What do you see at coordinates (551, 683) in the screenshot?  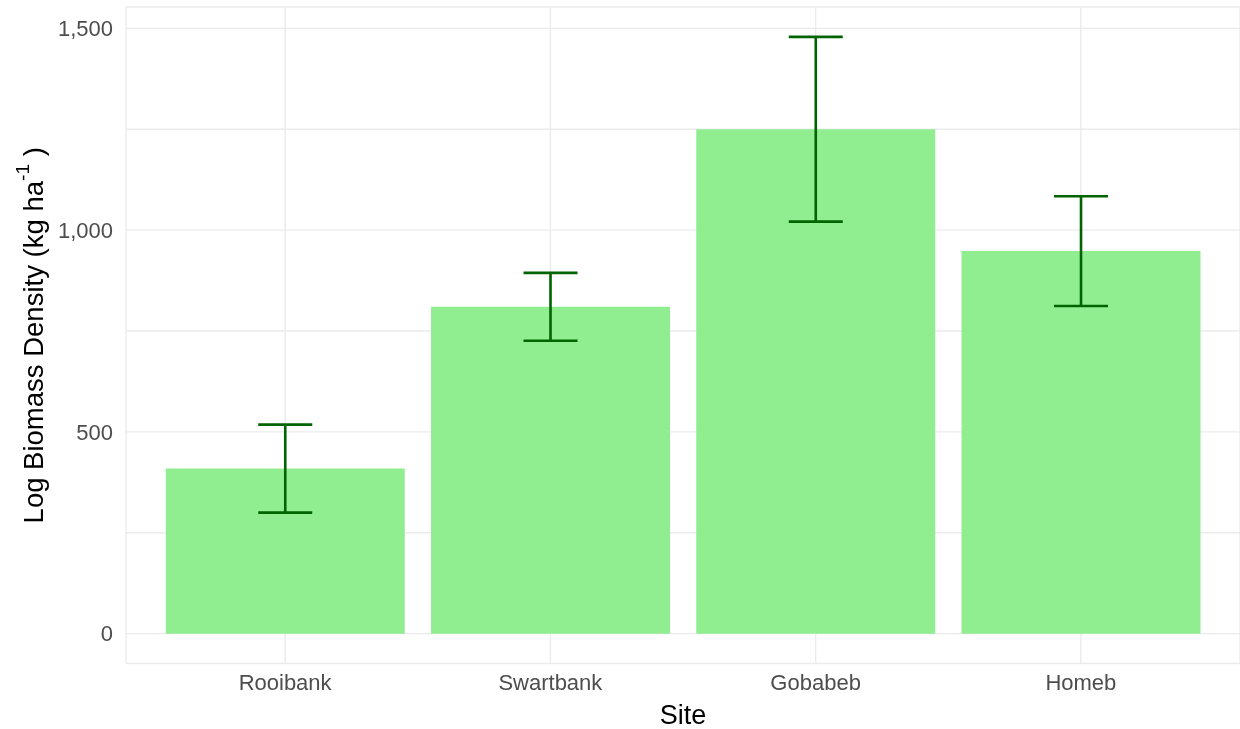 I see `x-tick-label: Swartbank` at bounding box center [551, 683].